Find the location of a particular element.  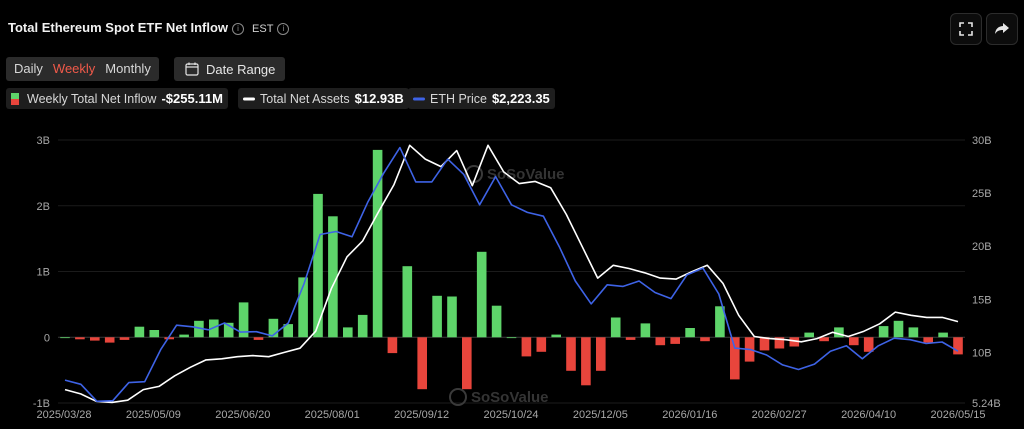

legend-assets: Total Net Assets $12.93B is located at coordinates (323, 98).